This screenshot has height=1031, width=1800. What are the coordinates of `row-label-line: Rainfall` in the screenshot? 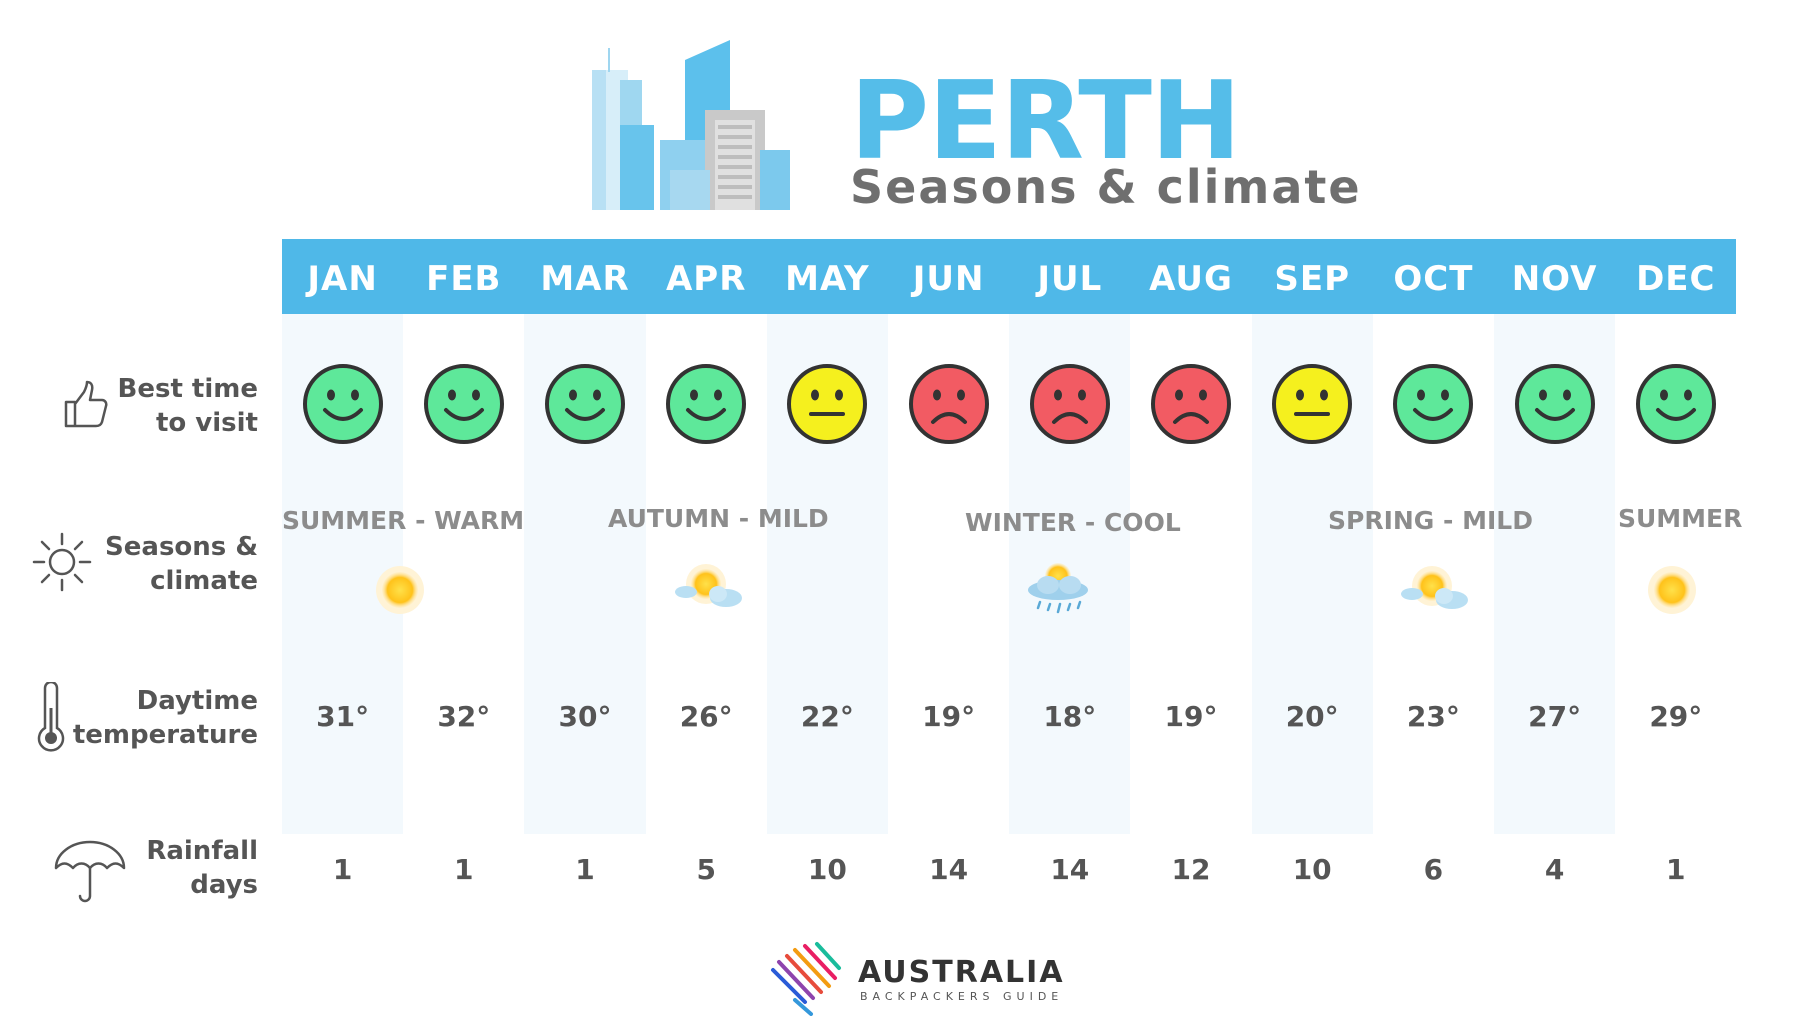 It's located at (202, 851).